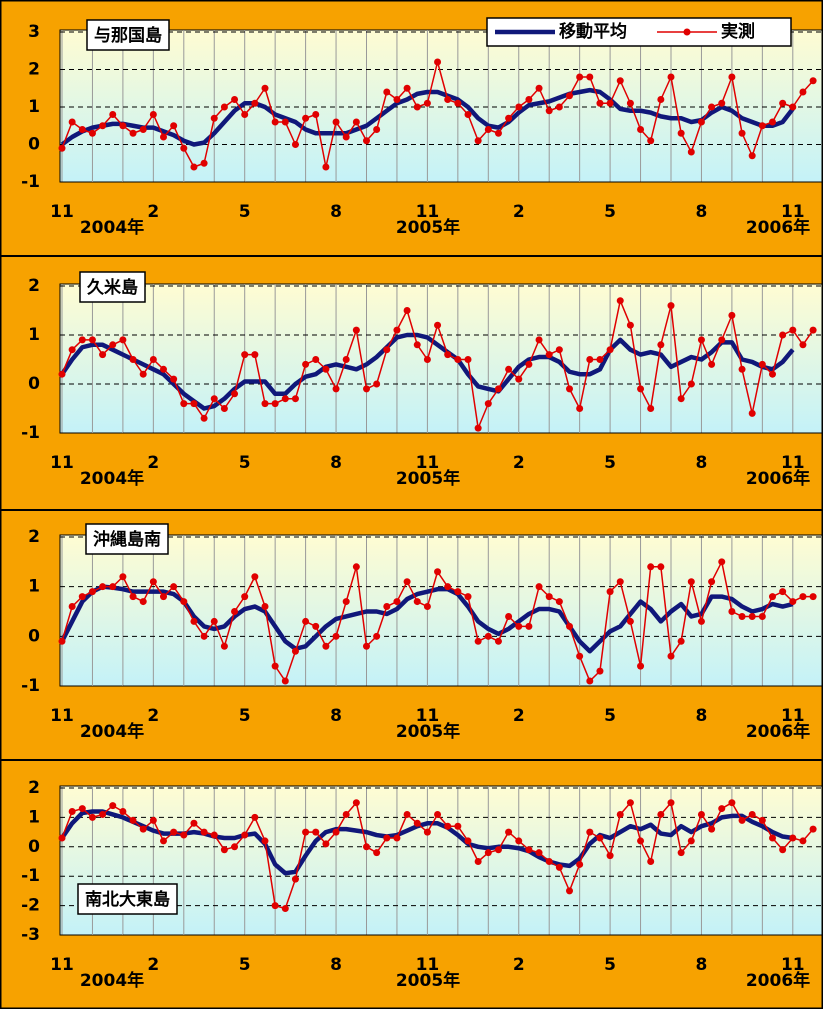  I want to click on y-tick-label: 1, so click(34, 335).